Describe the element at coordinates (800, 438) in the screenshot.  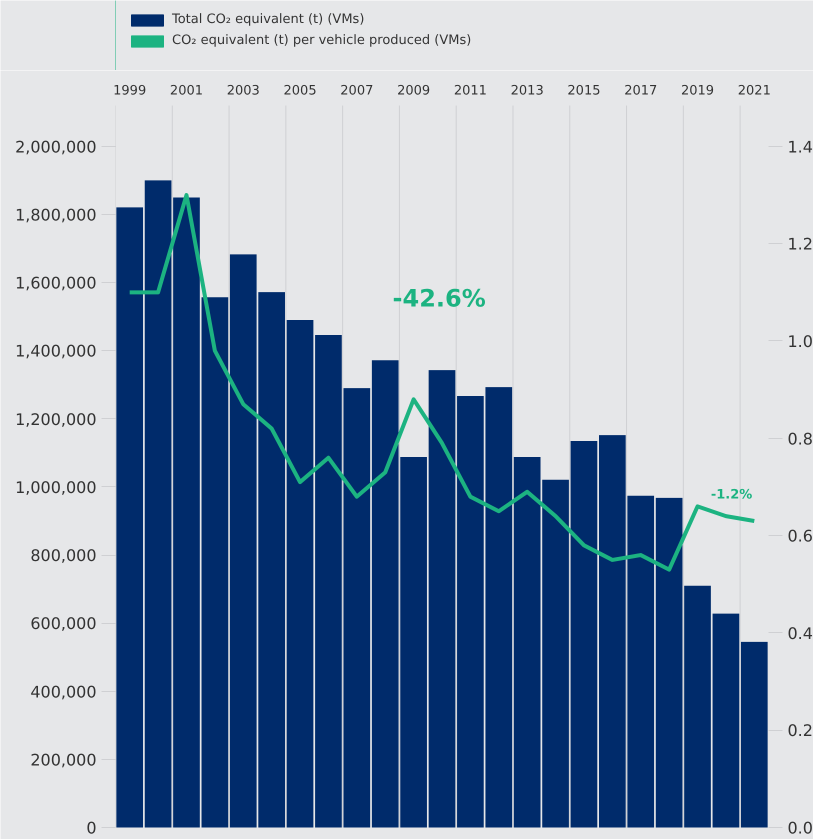
I see `y2-tick-label: 0.8` at that location.